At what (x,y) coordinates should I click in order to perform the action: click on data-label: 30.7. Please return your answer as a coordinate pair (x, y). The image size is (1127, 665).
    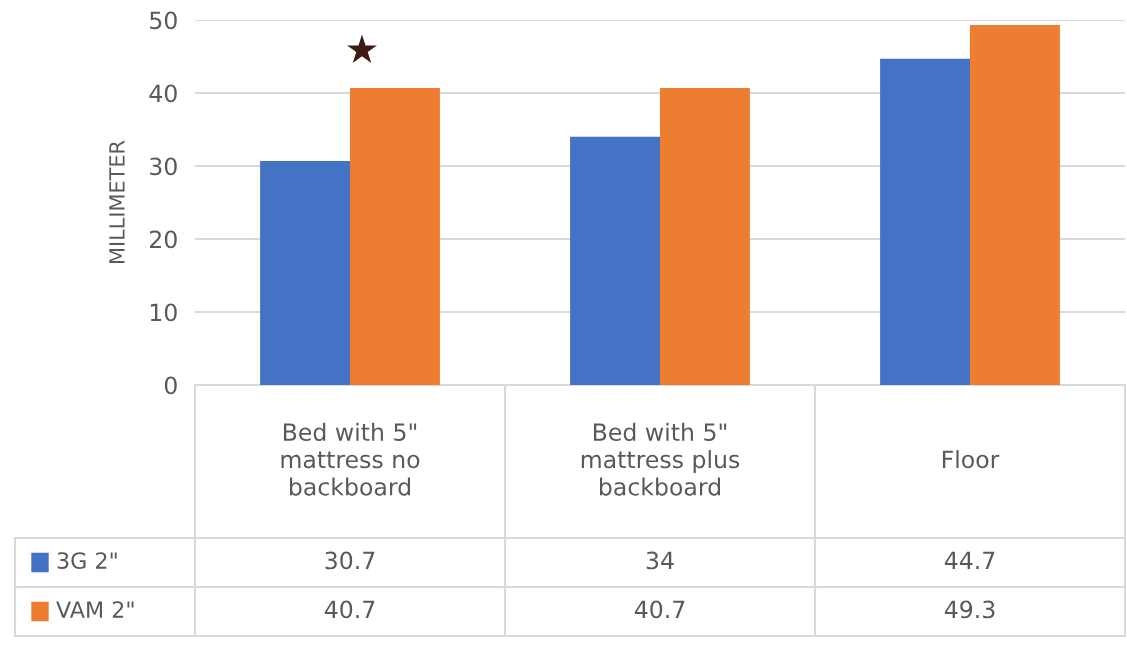
    Looking at the image, I should click on (350, 560).